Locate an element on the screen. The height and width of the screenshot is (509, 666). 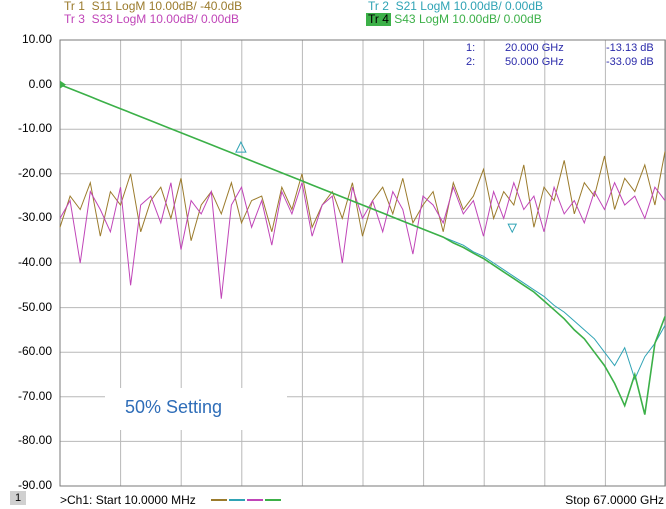
marker-2-num: 2: is located at coordinates (471, 62).